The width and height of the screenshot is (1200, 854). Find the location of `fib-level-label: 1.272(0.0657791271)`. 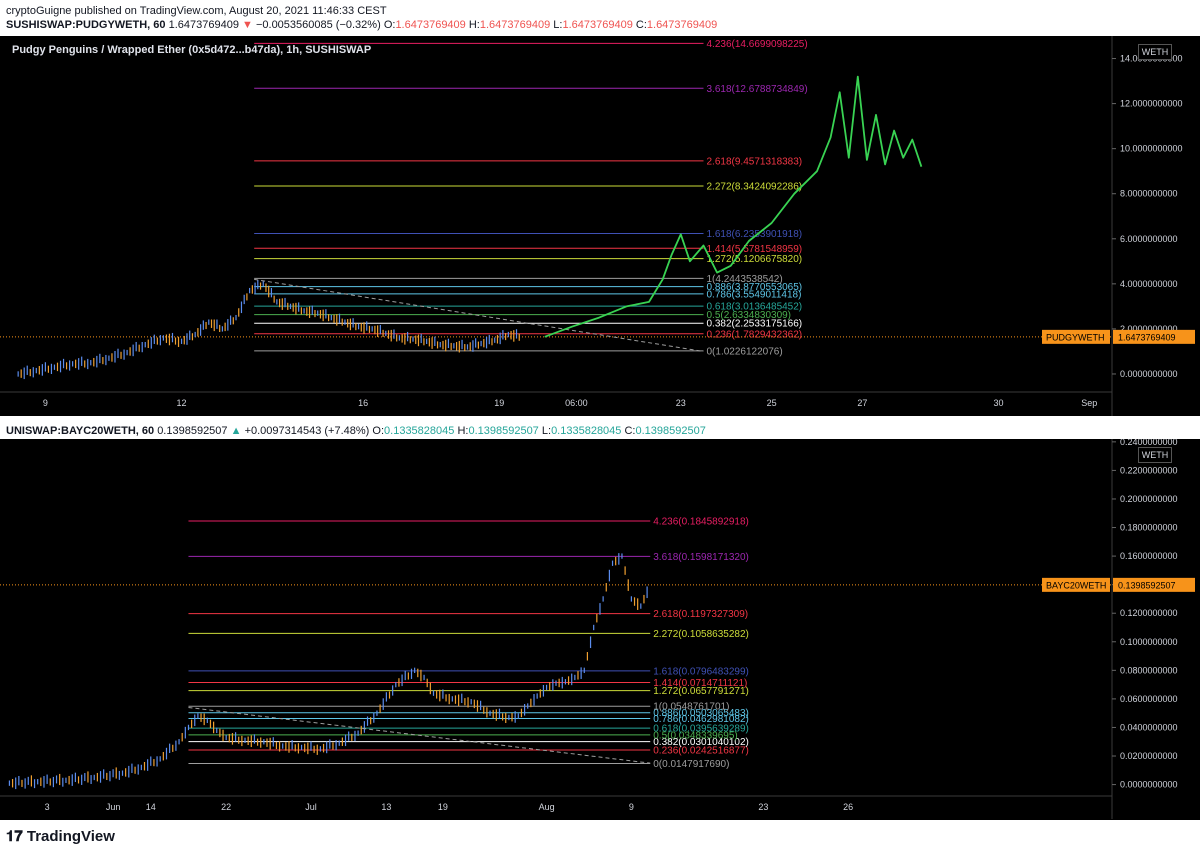

fib-level-label: 1.272(0.0657791271) is located at coordinates (701, 691).